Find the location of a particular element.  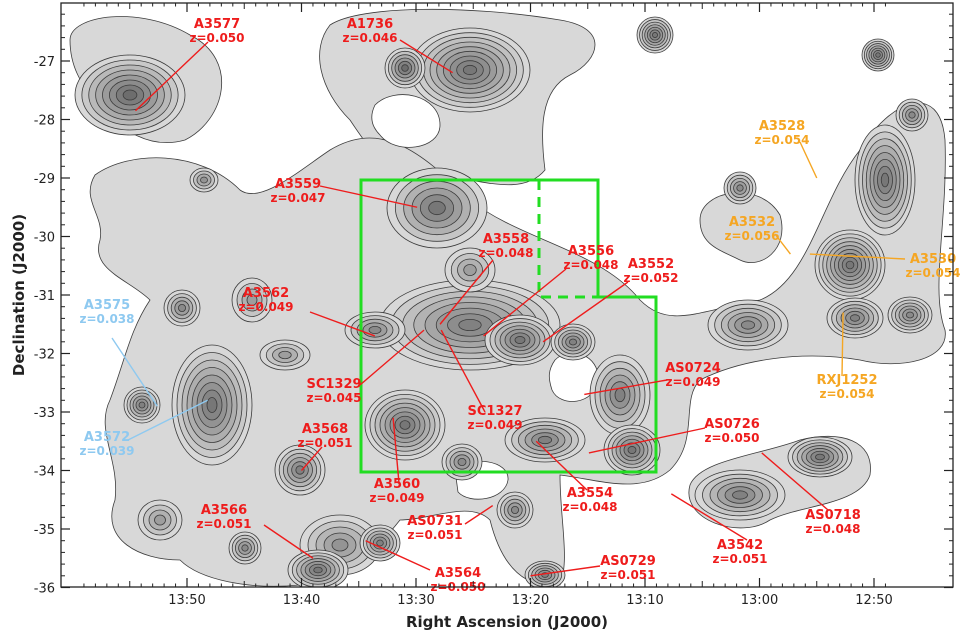

y-tick-label: -31 is located at coordinates (44, 296).